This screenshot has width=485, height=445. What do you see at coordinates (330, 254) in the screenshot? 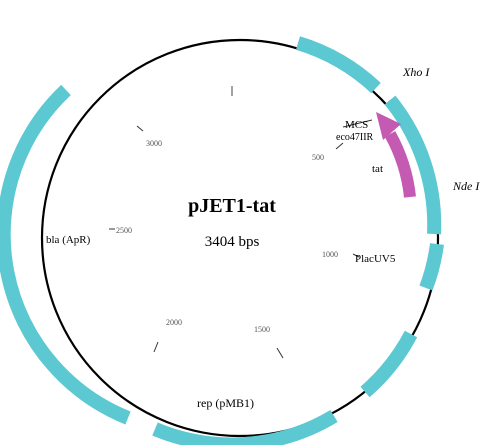
I see `tick-label-1000: 1000` at bounding box center [330, 254].